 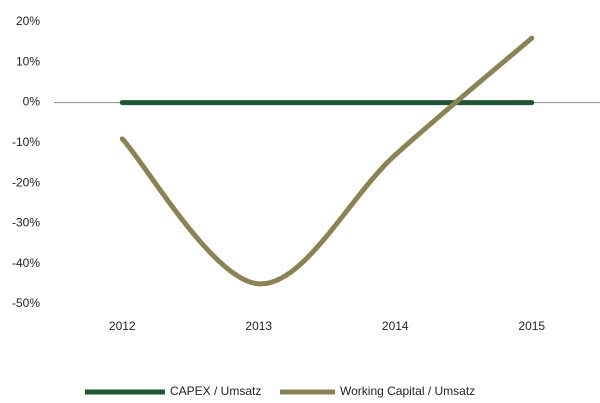 I want to click on legend-label: CAPEX / Umsatz, so click(x=215, y=391).